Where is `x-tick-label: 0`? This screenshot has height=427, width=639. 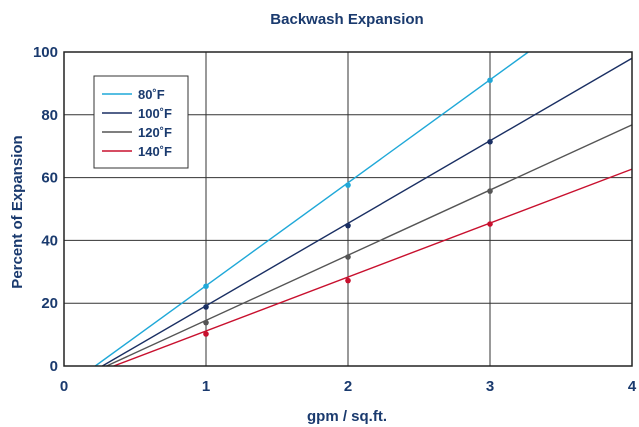
x-tick-label: 0 is located at coordinates (64, 386).